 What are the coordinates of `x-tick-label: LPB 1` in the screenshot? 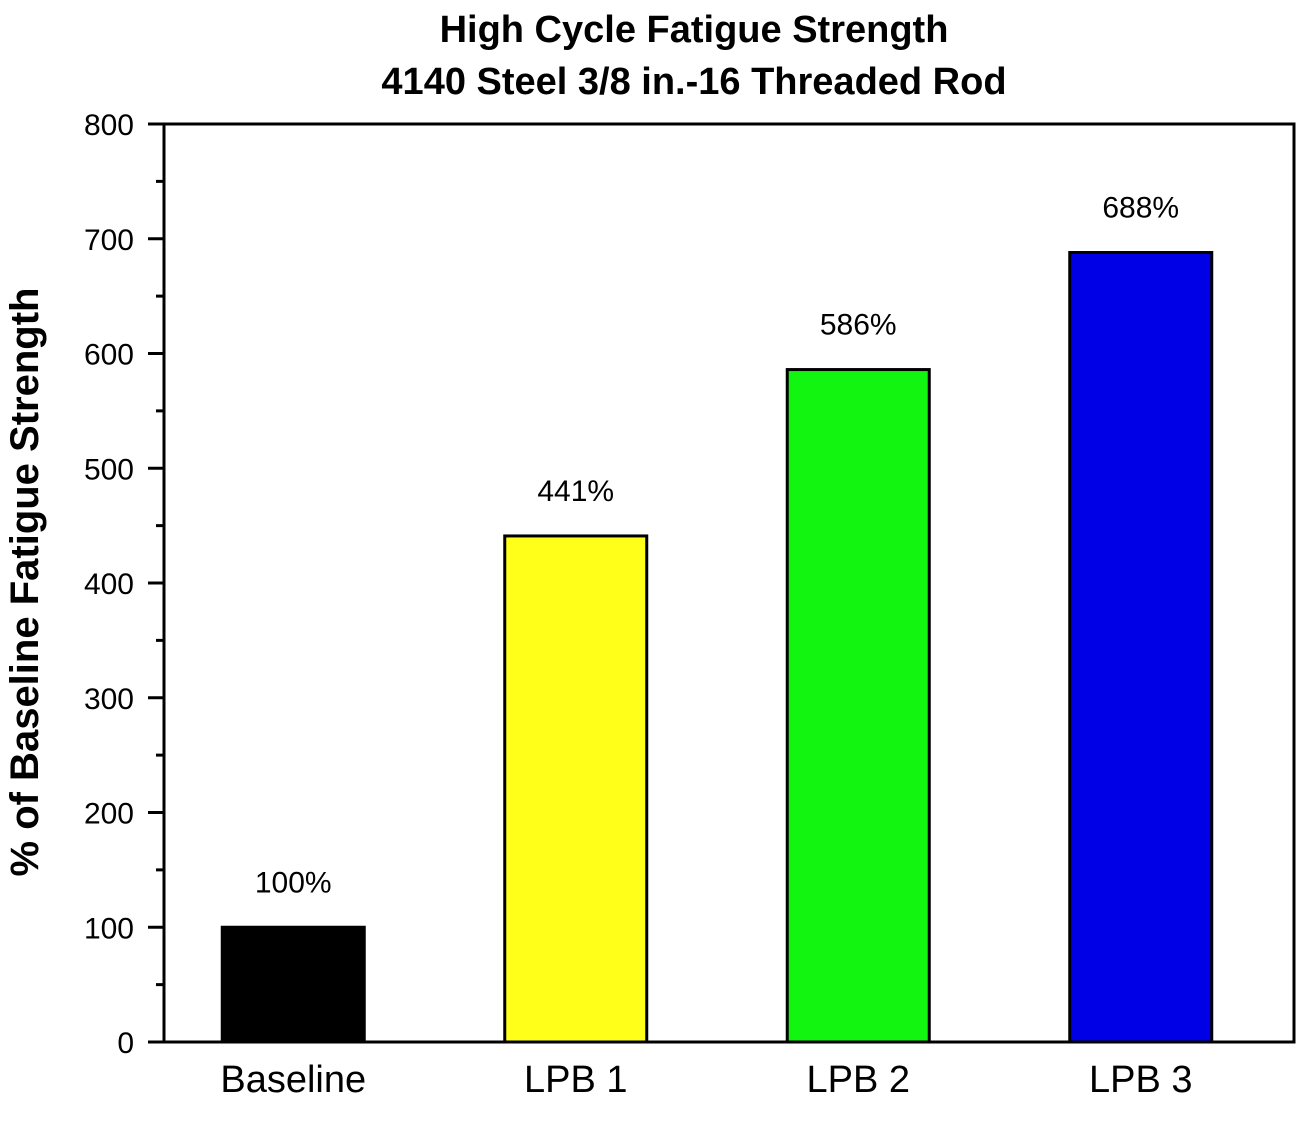 It's located at (576, 1080).